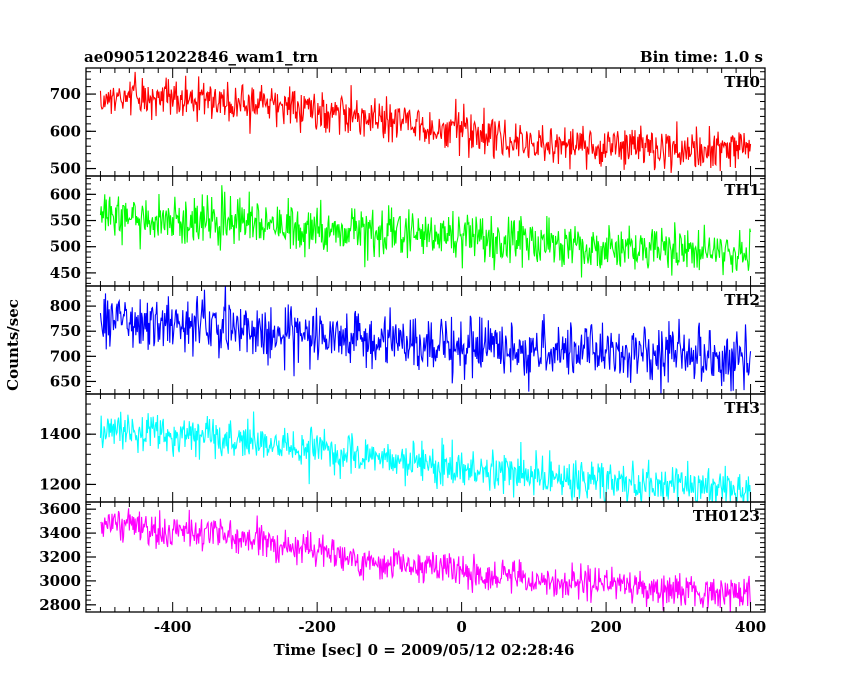 The width and height of the screenshot is (850, 680). I want to click on panel-th0: 500 600 700 TH0, so click(408, 122).